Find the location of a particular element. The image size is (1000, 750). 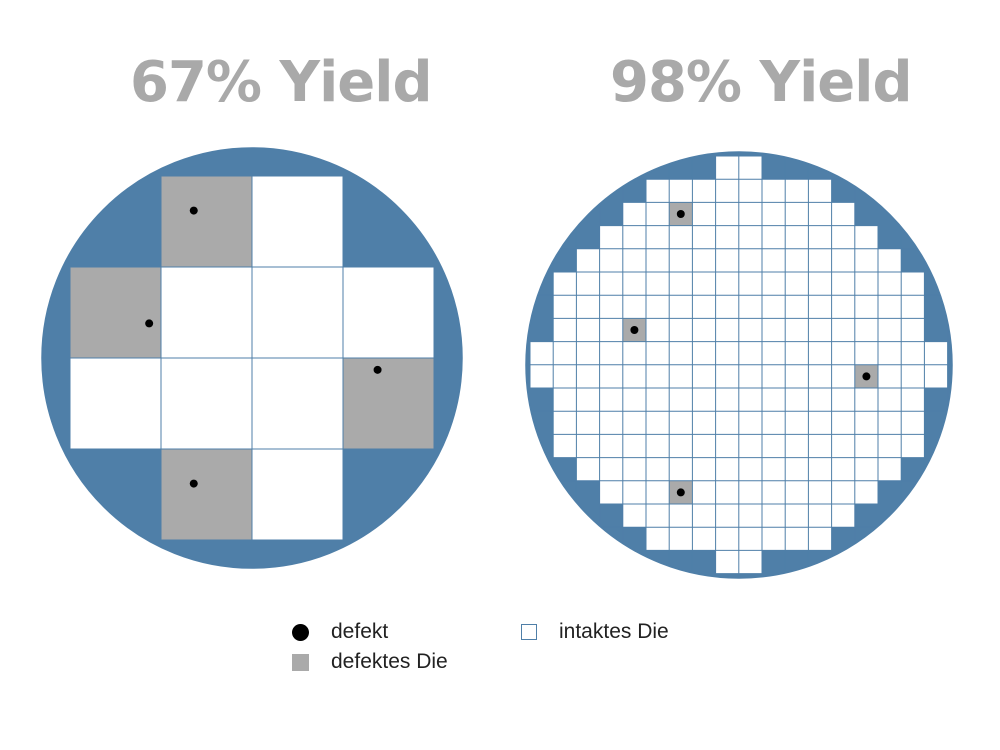

legend-intact-die-label: intaktes Die is located at coordinates (614, 631).